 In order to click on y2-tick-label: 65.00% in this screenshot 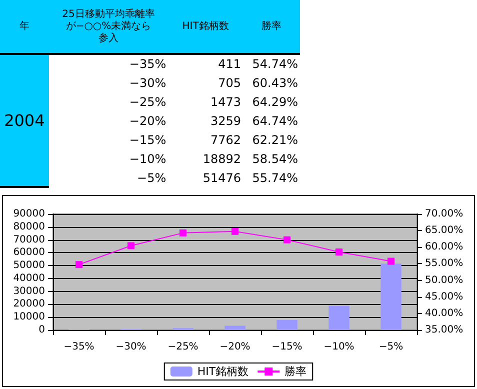, I will do `click(444, 230)`.